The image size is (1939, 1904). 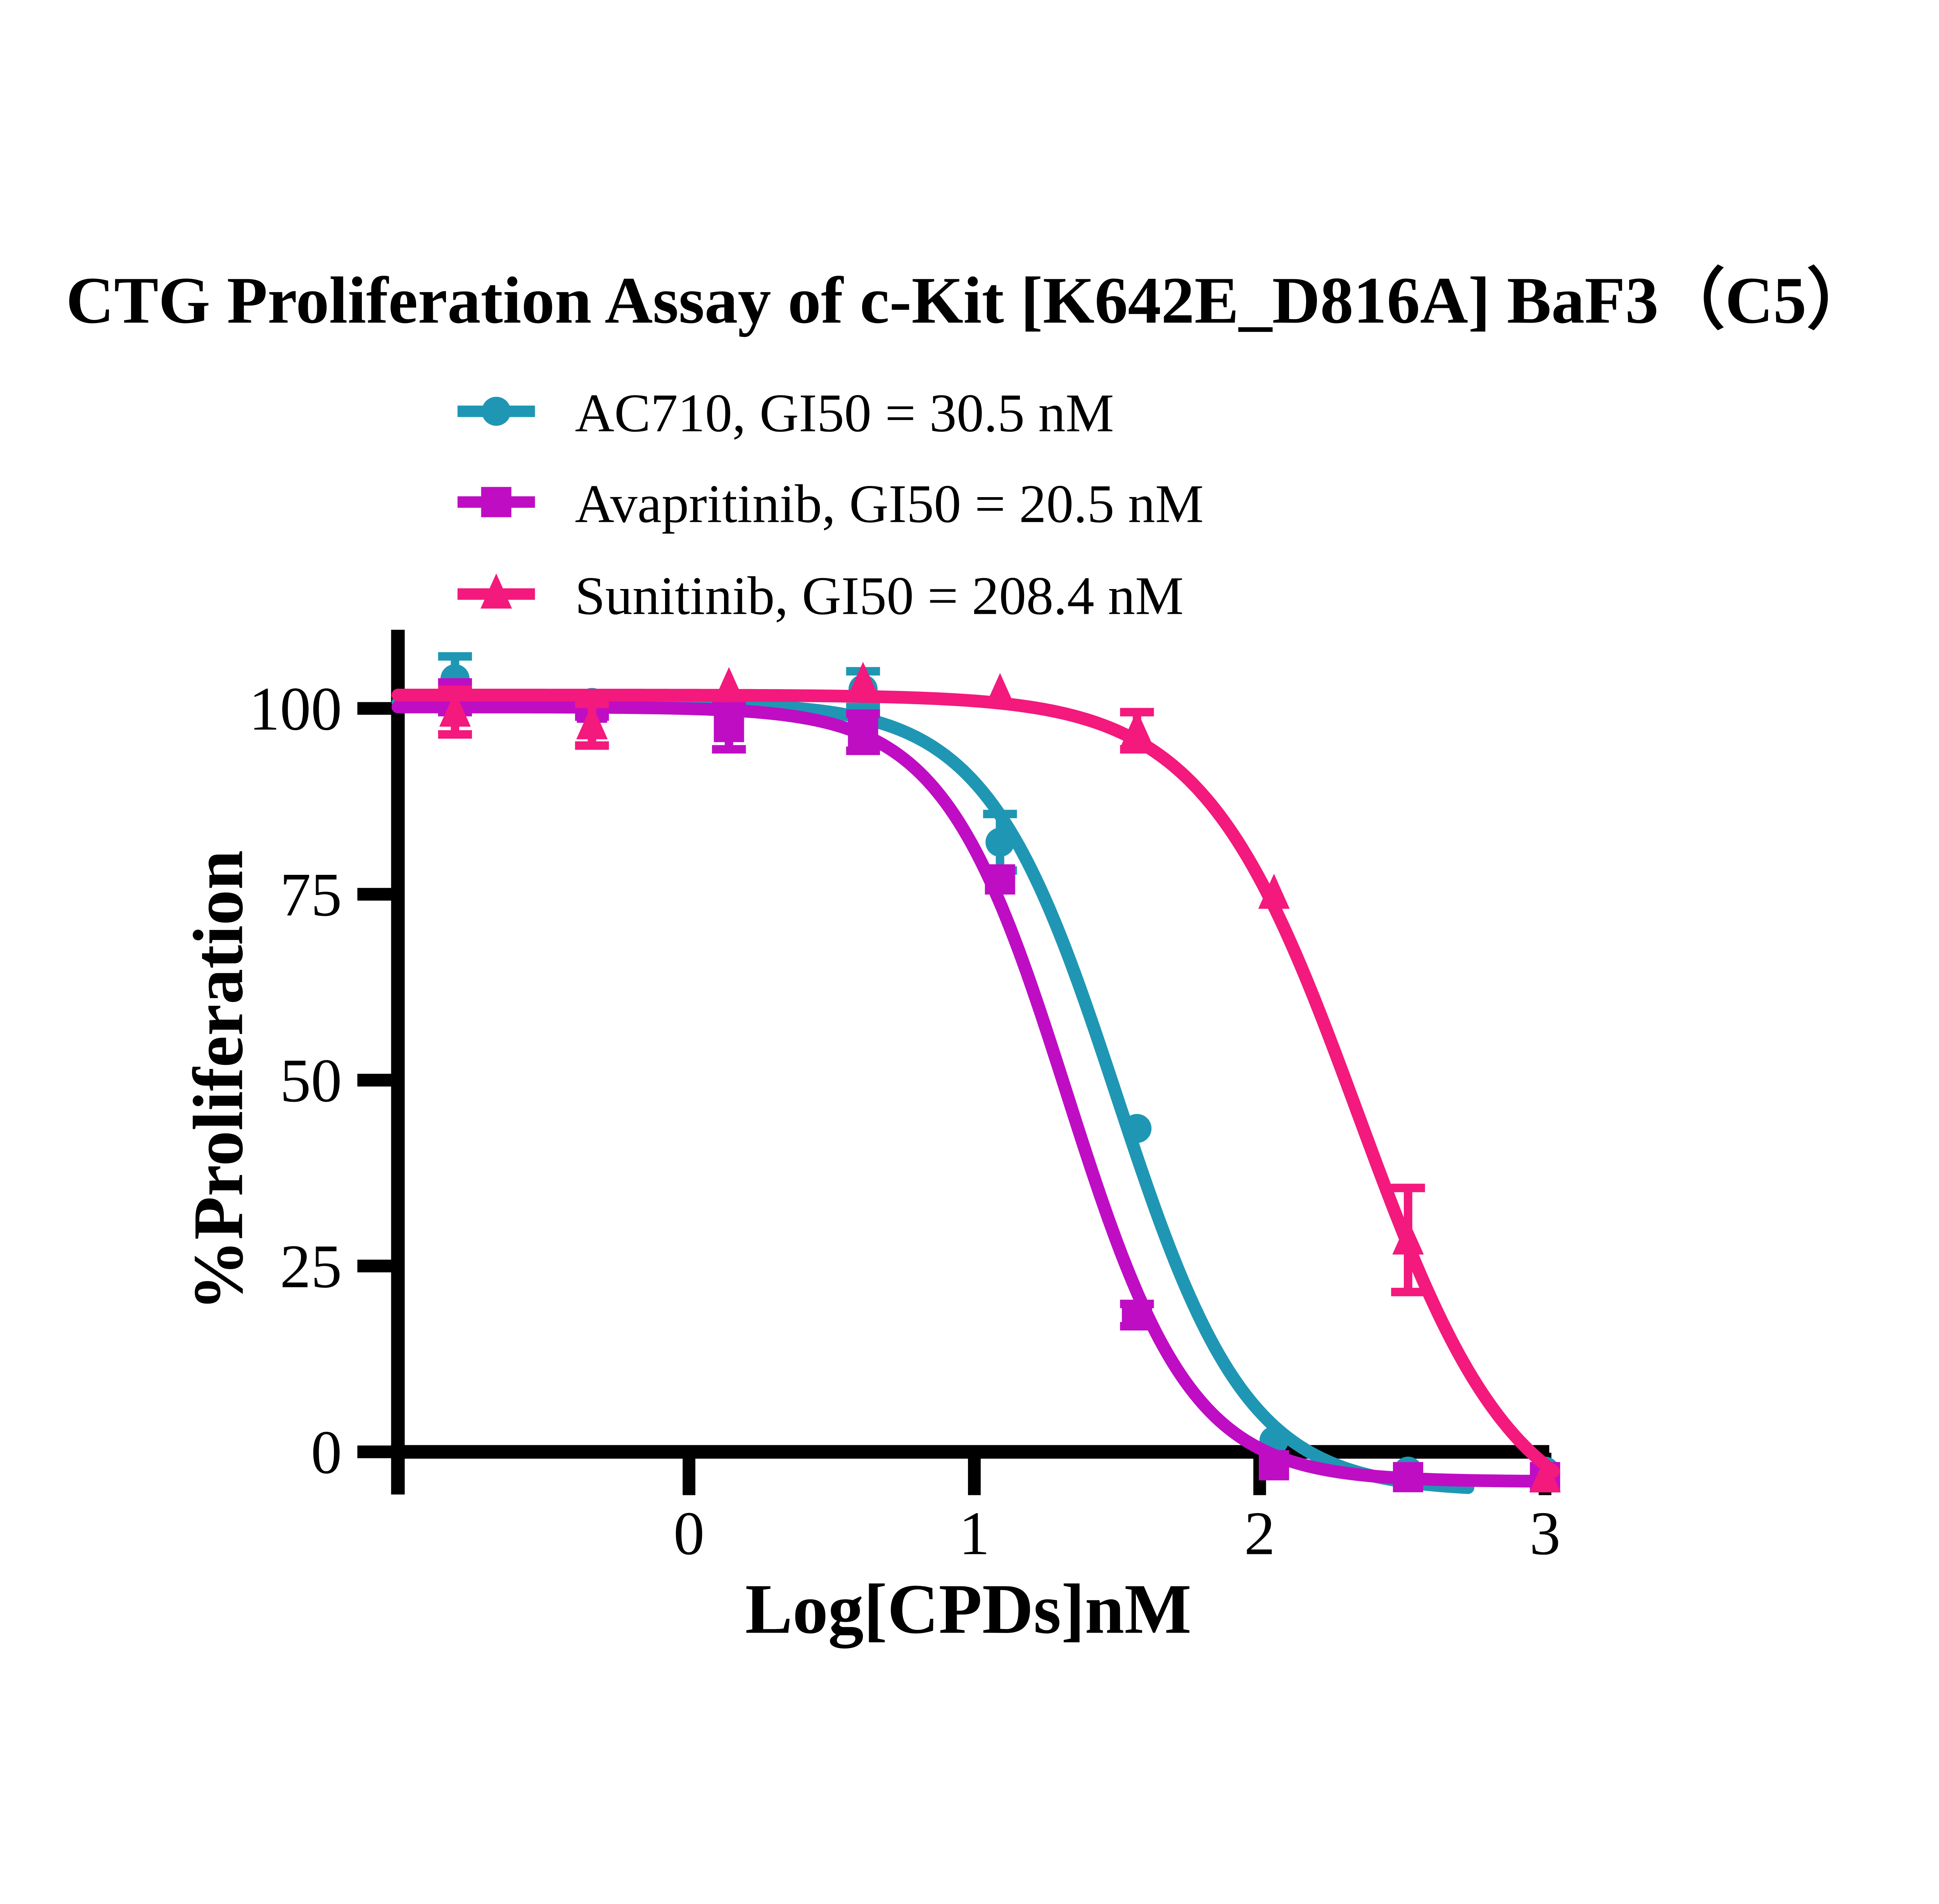 I want to click on legend-label: AC710, GI50 = 30.5 nM, so click(x=844, y=413).